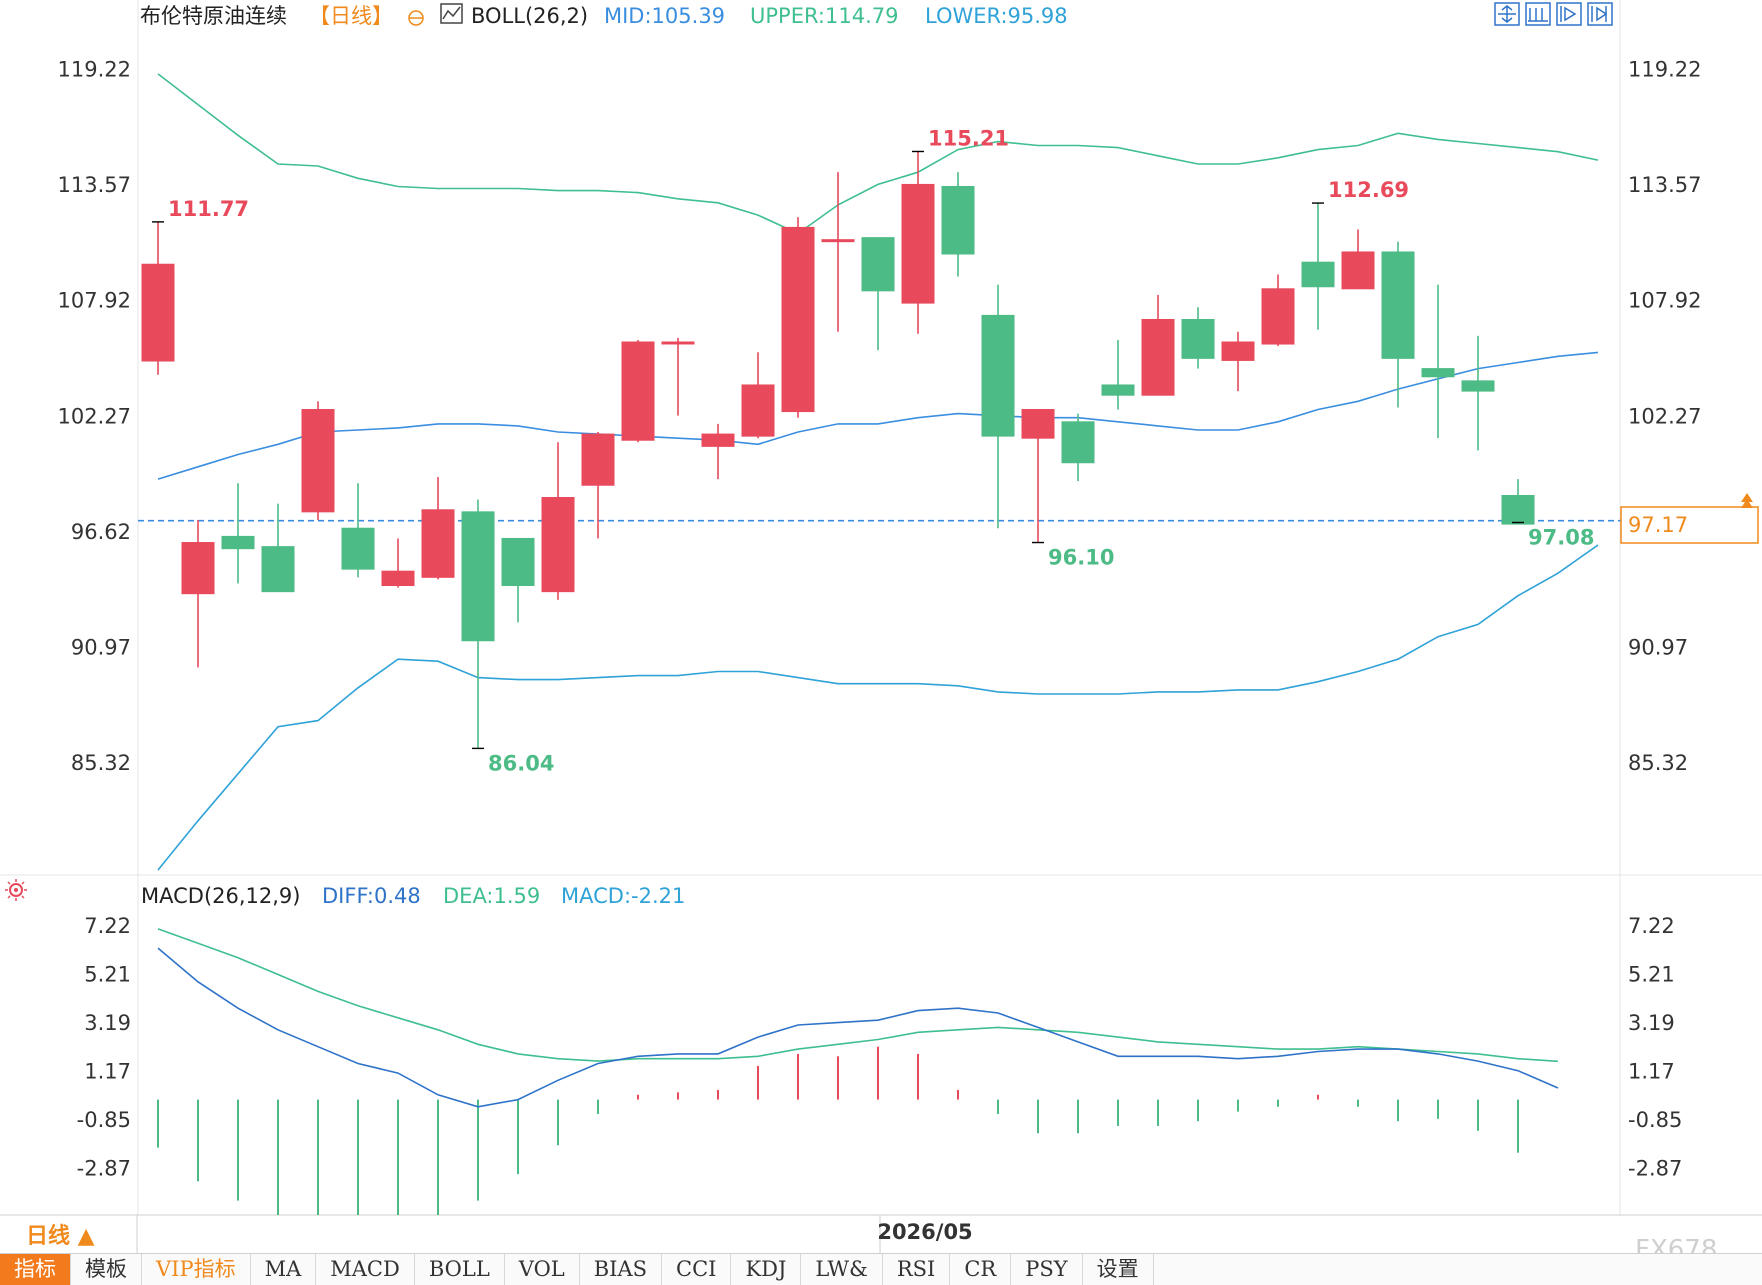 The width and height of the screenshot is (1762, 1285). I want to click on y-tick-label-left: 107.92, so click(94, 301).